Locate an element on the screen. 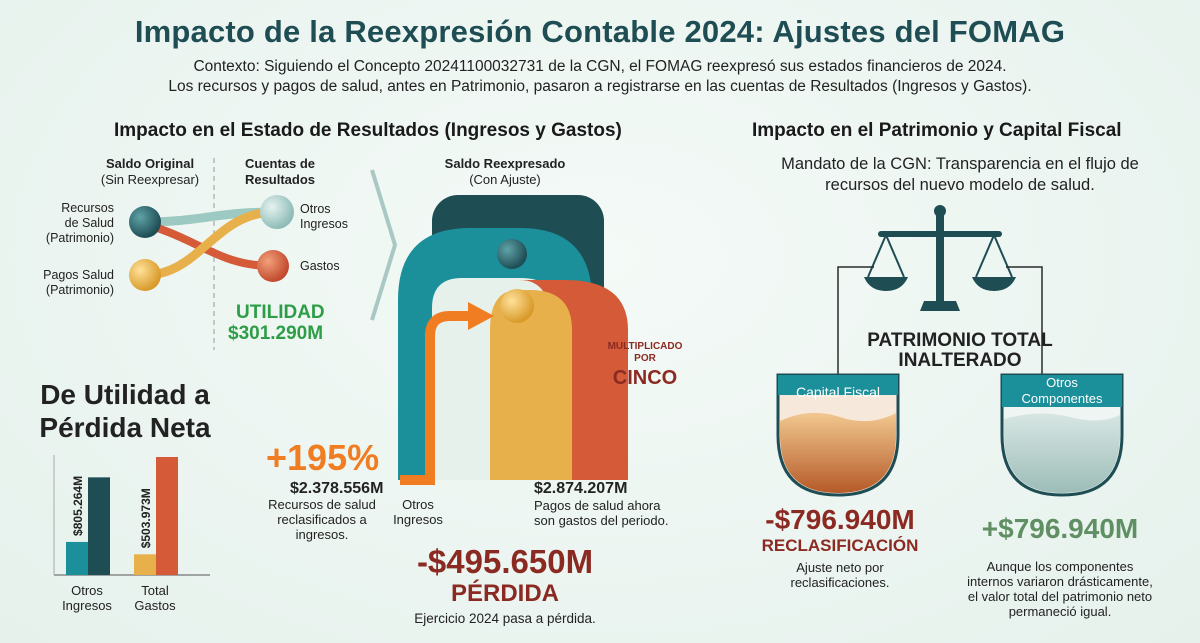 The height and width of the screenshot is (643, 1200). equity-left-desc-2: reclasificaciones. is located at coordinates (840, 582).